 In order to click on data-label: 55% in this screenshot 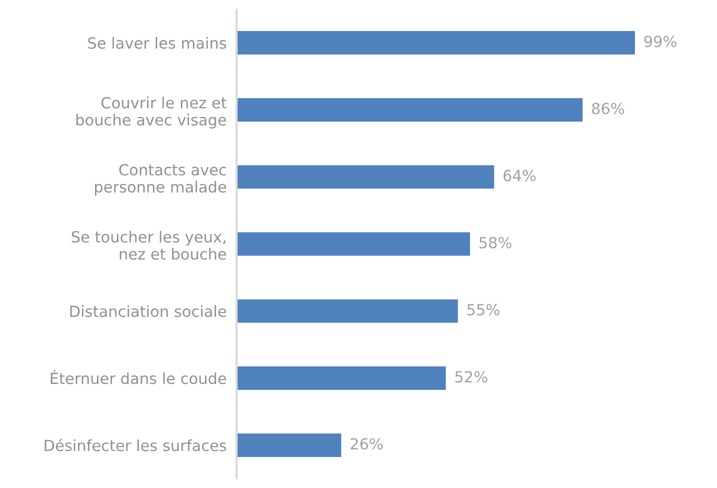, I will do `click(483, 310)`.